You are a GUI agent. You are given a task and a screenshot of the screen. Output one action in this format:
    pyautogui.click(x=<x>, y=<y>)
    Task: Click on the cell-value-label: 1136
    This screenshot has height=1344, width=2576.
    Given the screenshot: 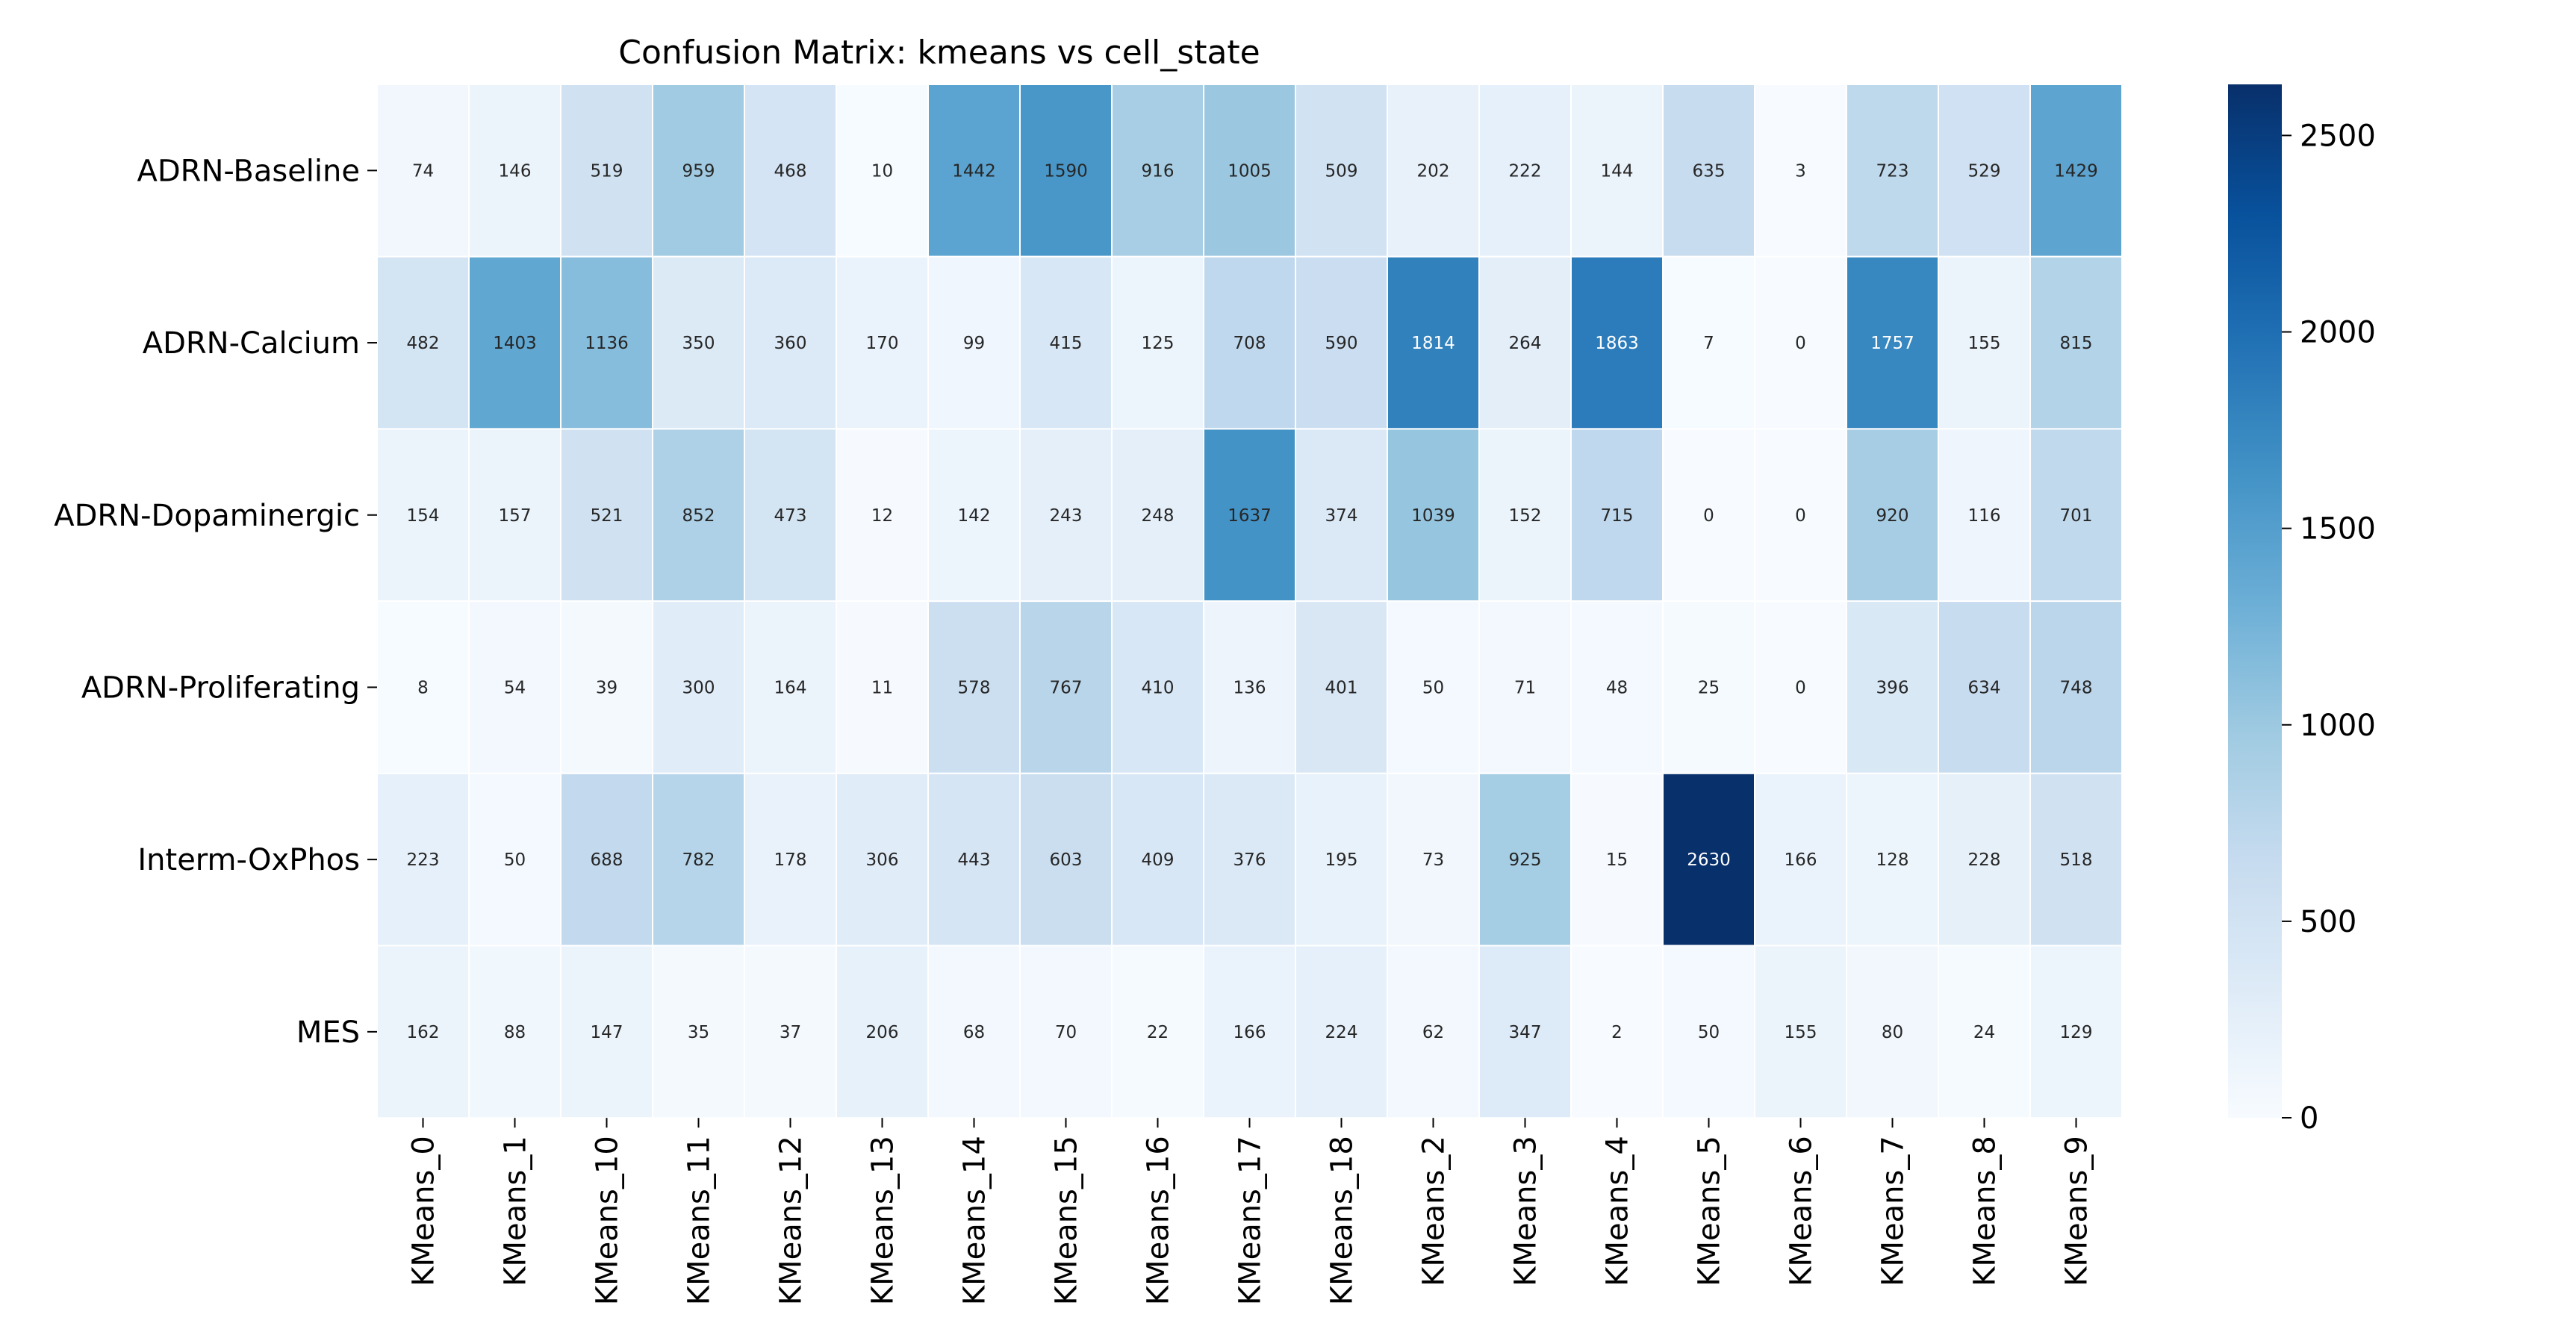 What is the action you would take?
    pyautogui.click(x=607, y=343)
    